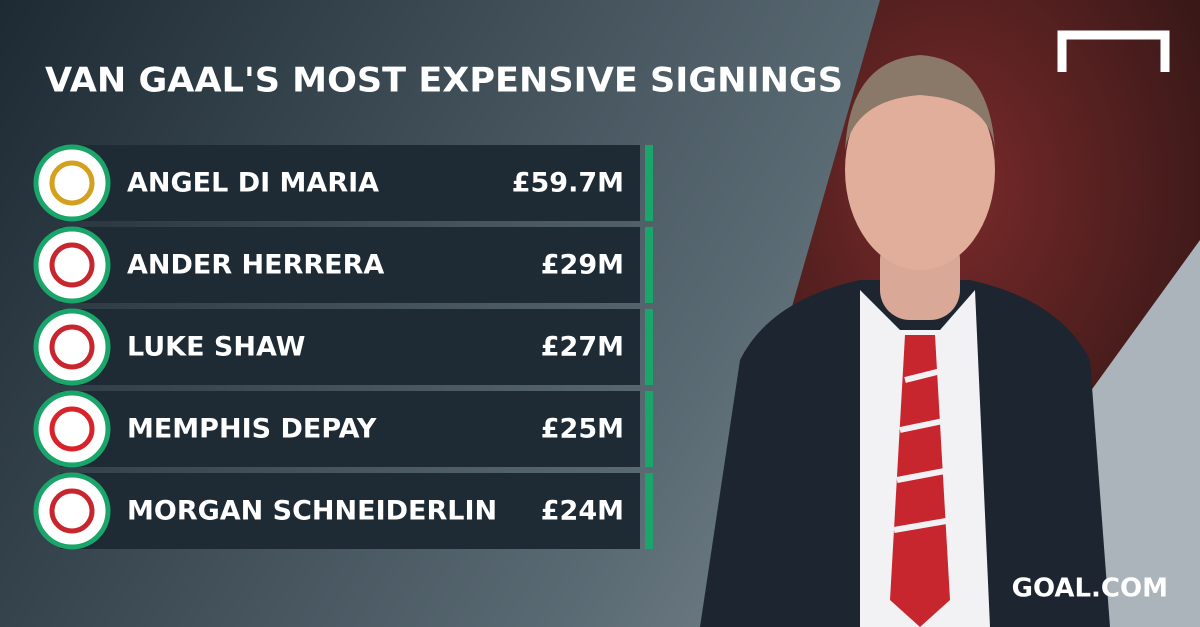 The image size is (1200, 627). What do you see at coordinates (252, 429) in the screenshot?
I see `player-name: MEMPHIS DEPAY` at bounding box center [252, 429].